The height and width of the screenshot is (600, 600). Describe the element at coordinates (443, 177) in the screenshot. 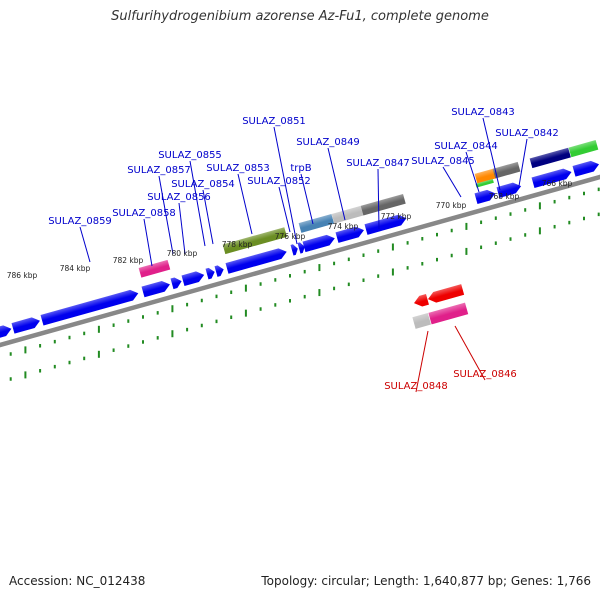

I see `gene-label-sulaz_0845: SULAZ_0845` at that location.